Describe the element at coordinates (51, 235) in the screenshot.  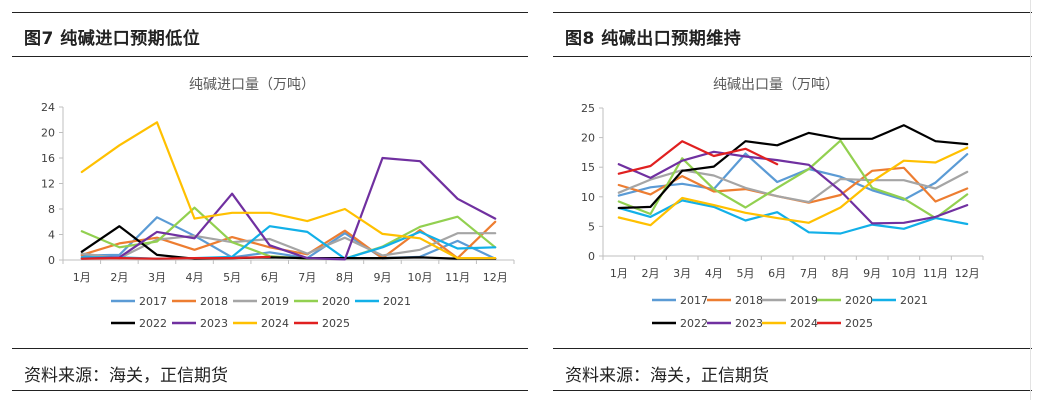
I see `y-tick-label: 4` at that location.